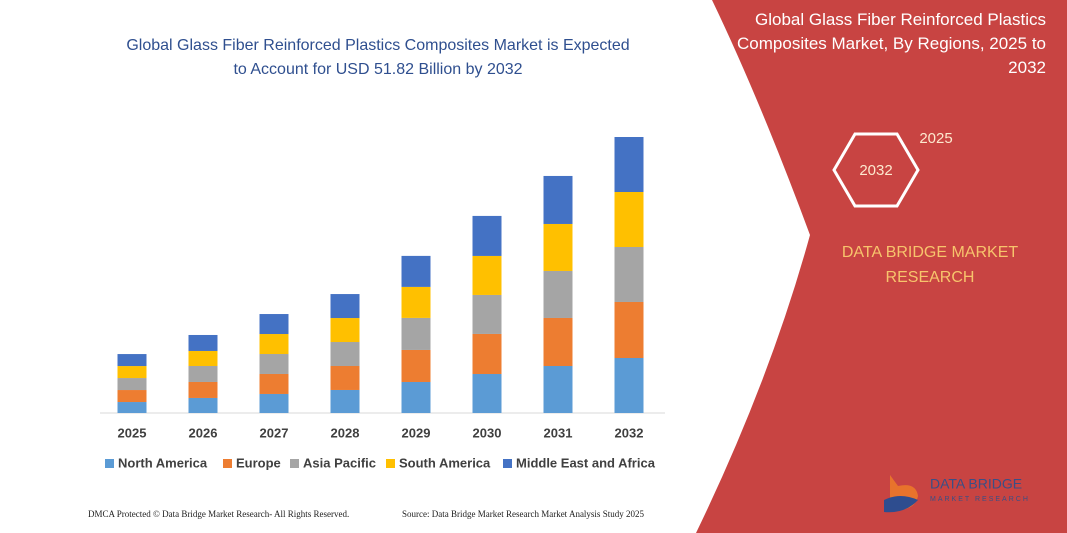 The height and width of the screenshot is (533, 1067). I want to click on brand: DATA BRIDGE MARKET RESEARCH, so click(930, 265).